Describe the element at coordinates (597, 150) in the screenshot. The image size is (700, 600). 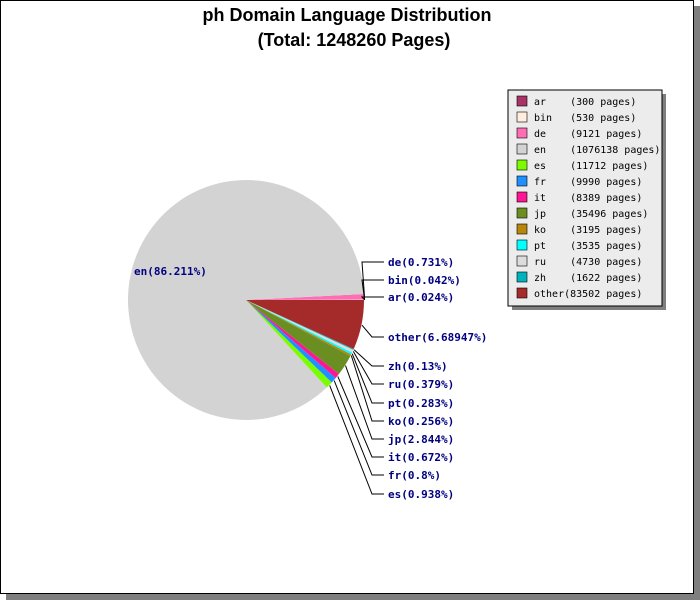
I see `legend-label-en: en (1076138 pages)` at that location.